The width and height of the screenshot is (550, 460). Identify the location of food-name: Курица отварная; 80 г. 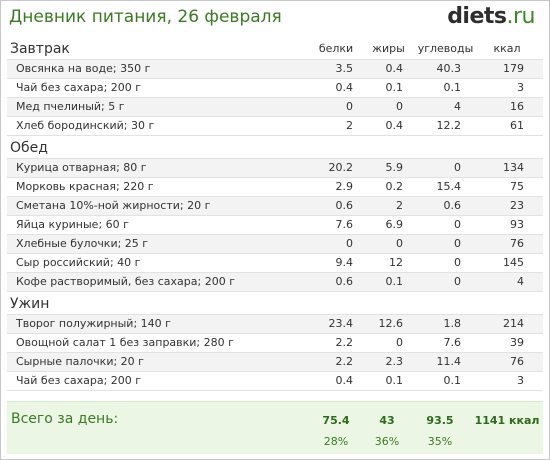
(81, 167).